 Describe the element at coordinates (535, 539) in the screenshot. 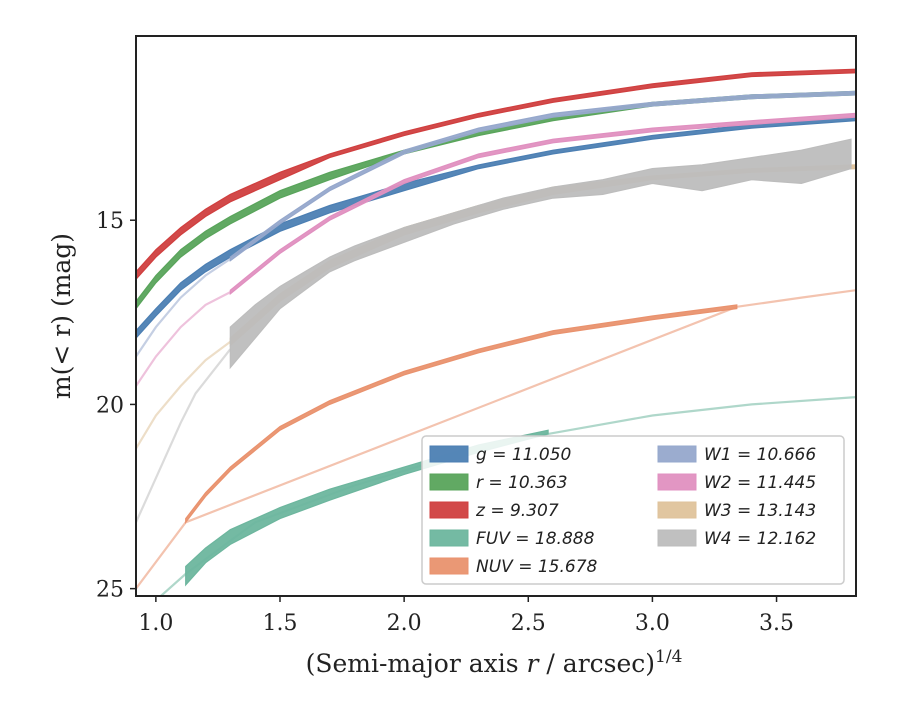

I see `legend-label-fuv: FUV = 18.888` at that location.